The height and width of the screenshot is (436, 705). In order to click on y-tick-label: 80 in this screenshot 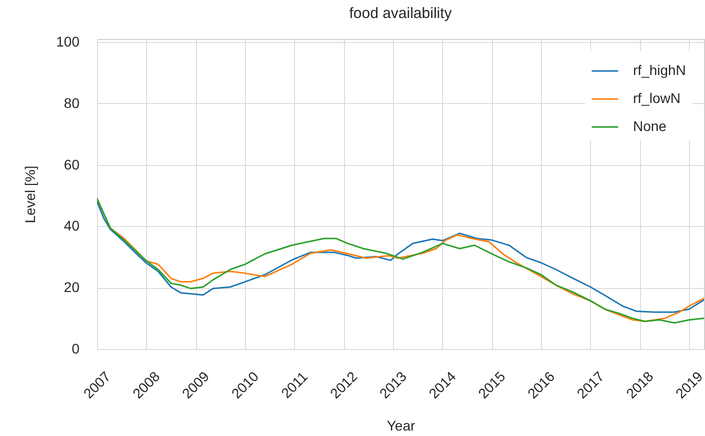, I will do `click(72, 102)`.